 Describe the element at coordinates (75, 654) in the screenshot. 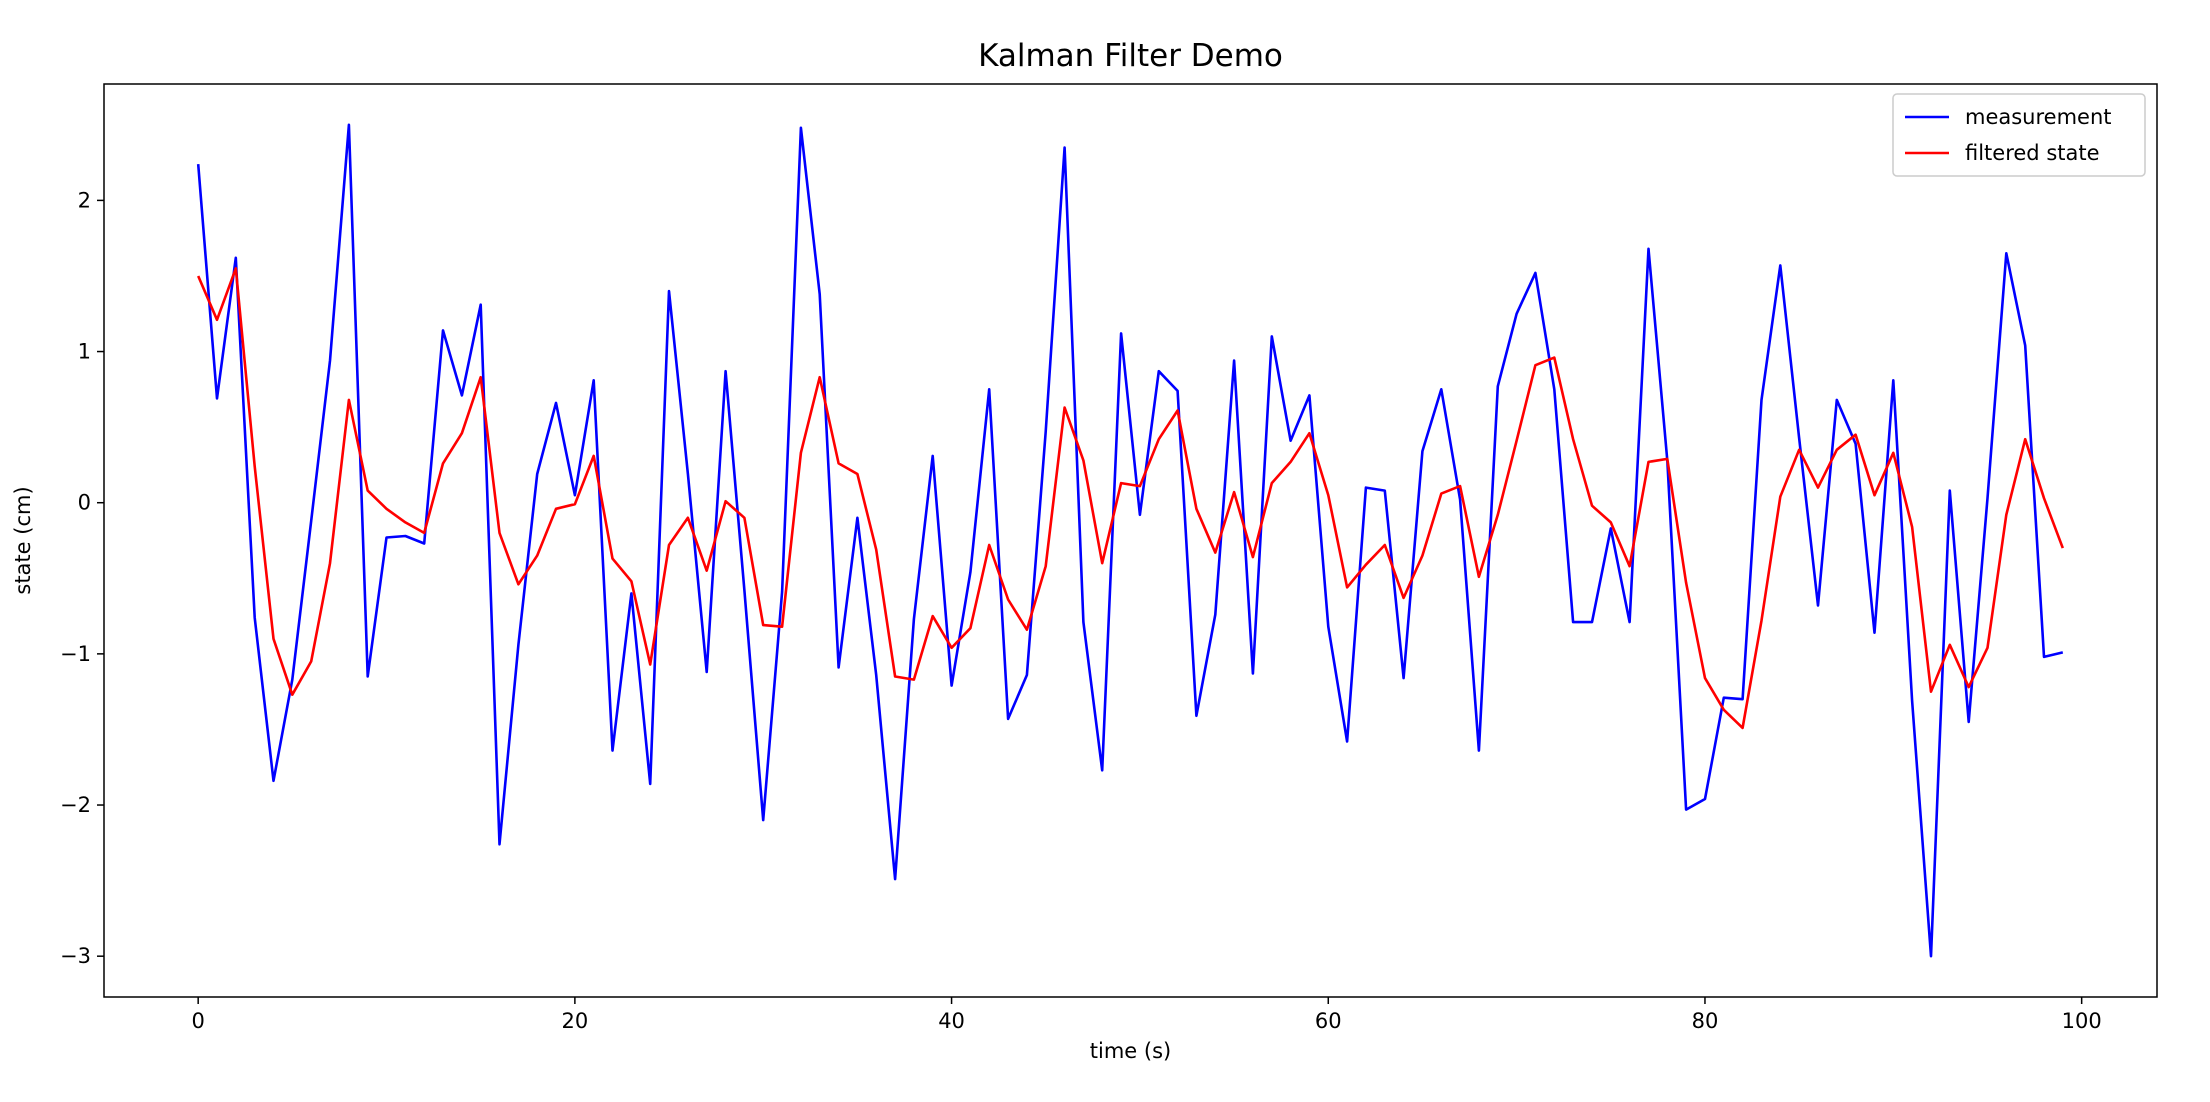

I see `y-tick-label: −1` at that location.